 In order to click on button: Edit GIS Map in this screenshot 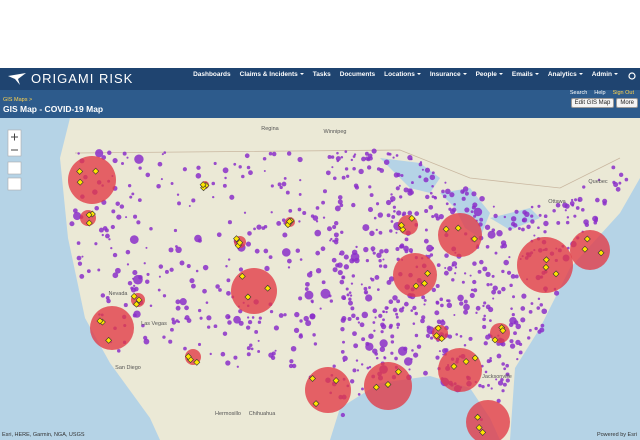, I will do `click(592, 103)`.